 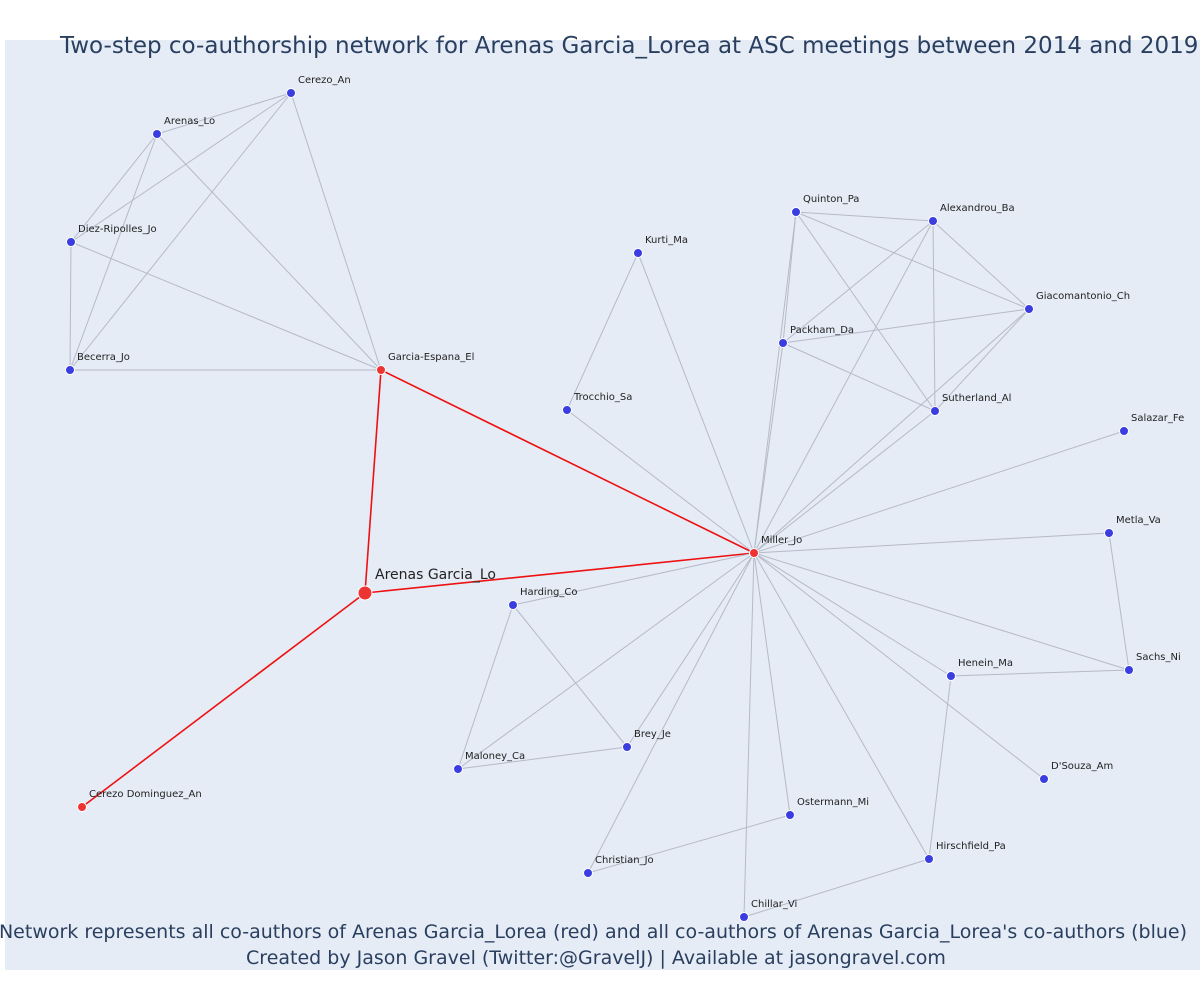 I want to click on edge-quinton-pa-to-giacomantonio-ch, so click(x=912, y=260).